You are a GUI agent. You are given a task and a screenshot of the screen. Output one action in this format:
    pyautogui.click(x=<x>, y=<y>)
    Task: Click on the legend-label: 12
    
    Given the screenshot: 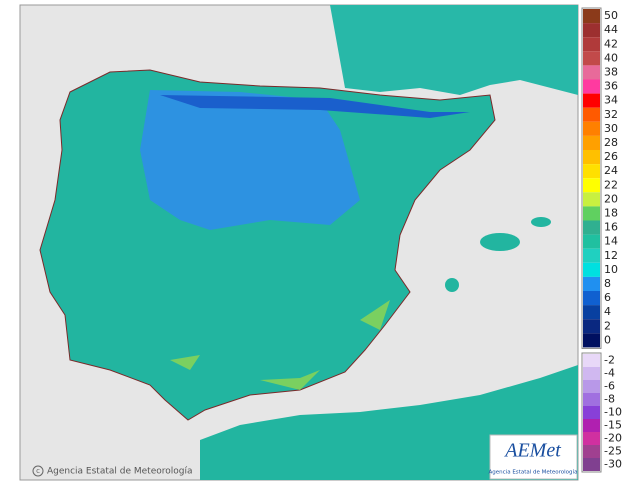 What is the action you would take?
    pyautogui.click(x=611, y=255)
    